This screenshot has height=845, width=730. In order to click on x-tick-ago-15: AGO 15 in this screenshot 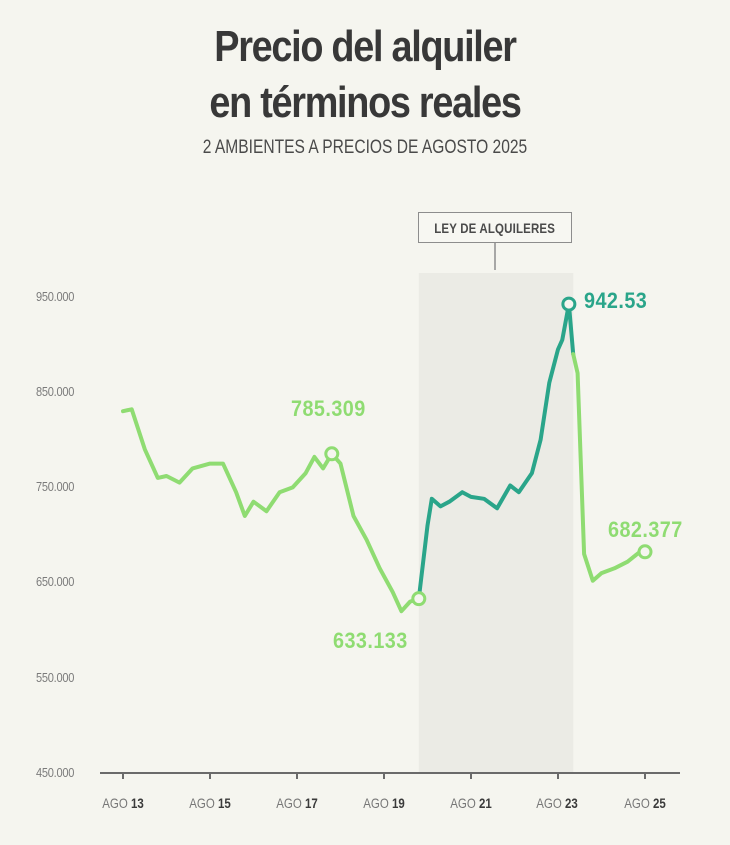, I will do `click(210, 803)`.